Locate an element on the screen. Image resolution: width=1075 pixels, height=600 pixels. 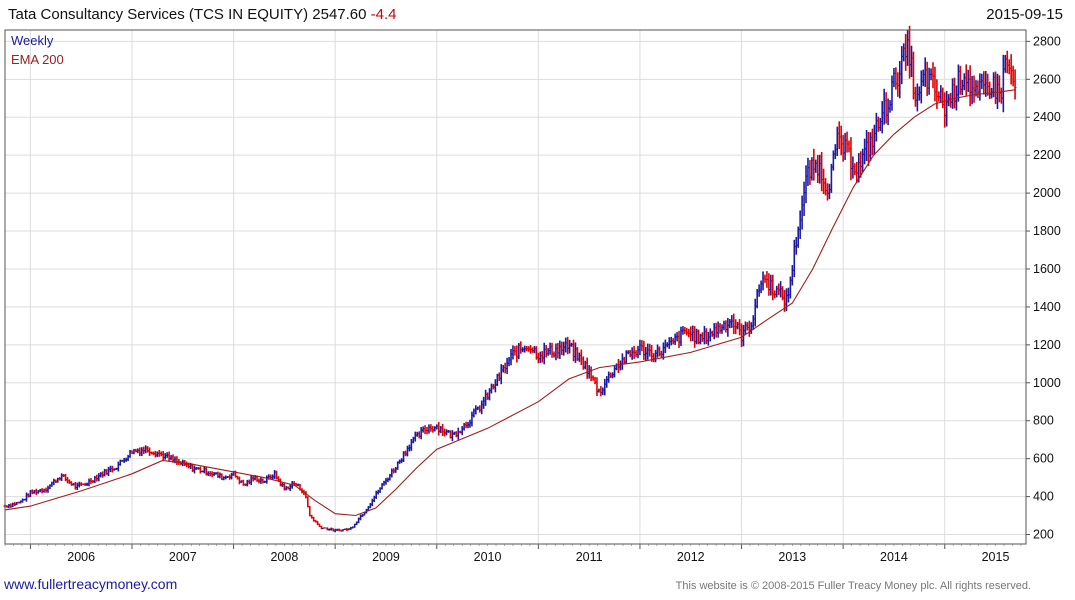
y-tick-label: 2400 is located at coordinates (1047, 117).